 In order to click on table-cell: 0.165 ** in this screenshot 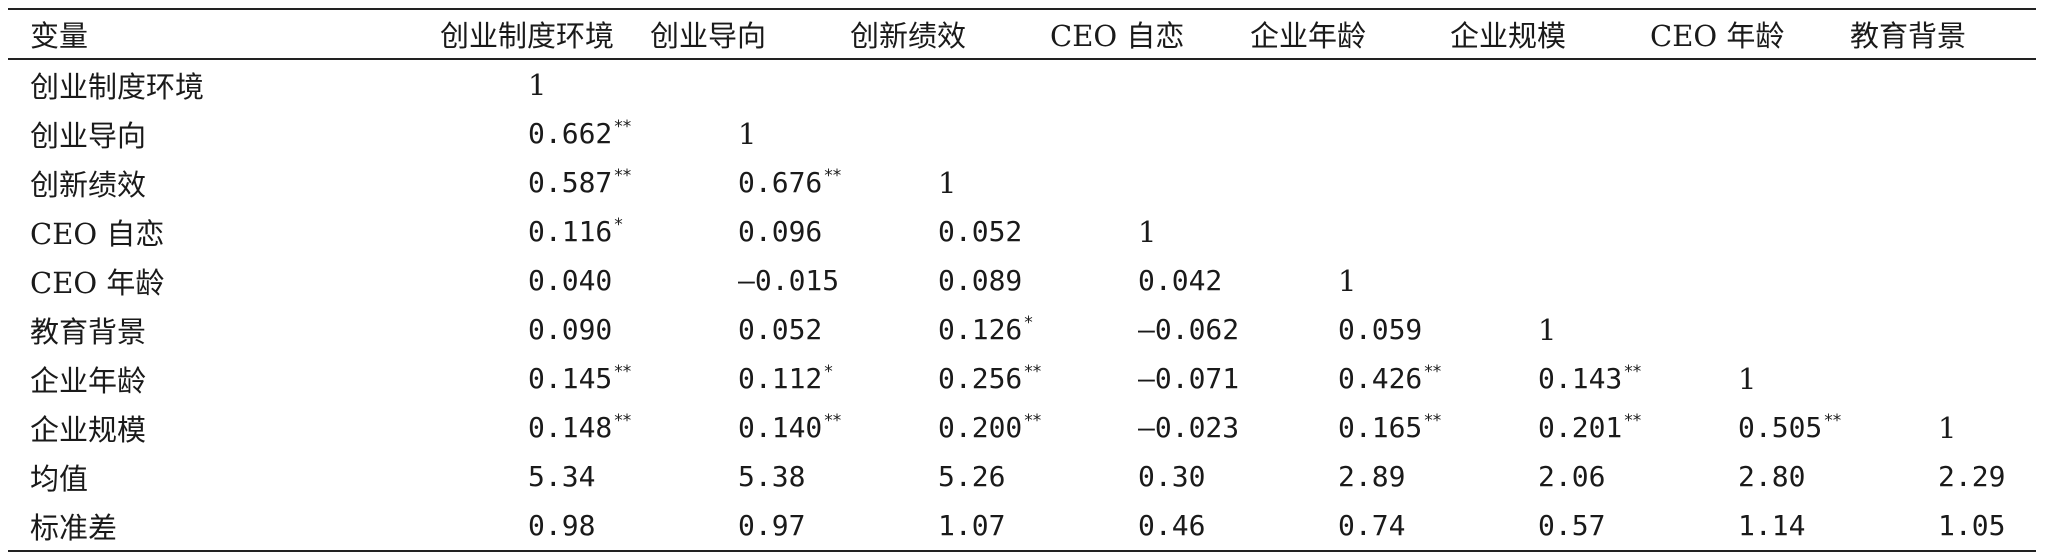, I will do `click(1350, 427)`.